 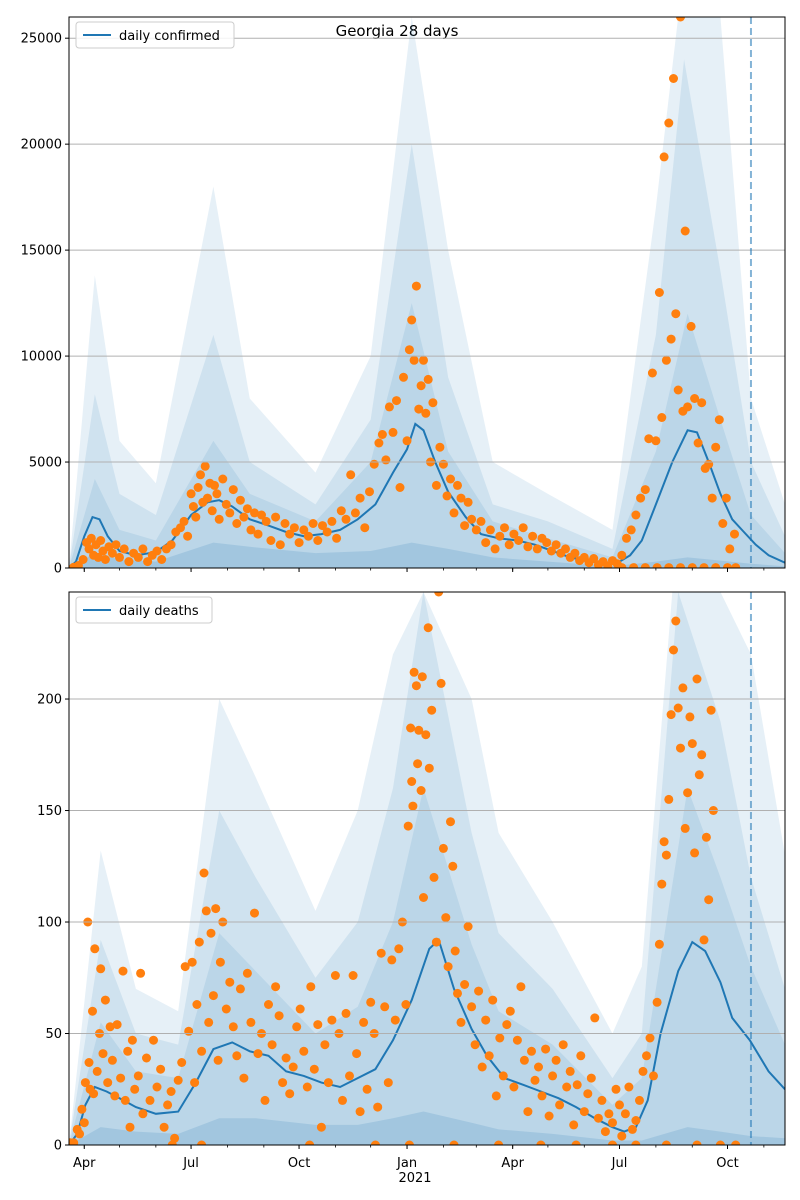 What do you see at coordinates (41, 145) in the screenshot?
I see `y-tick-label: 20000` at bounding box center [41, 145].